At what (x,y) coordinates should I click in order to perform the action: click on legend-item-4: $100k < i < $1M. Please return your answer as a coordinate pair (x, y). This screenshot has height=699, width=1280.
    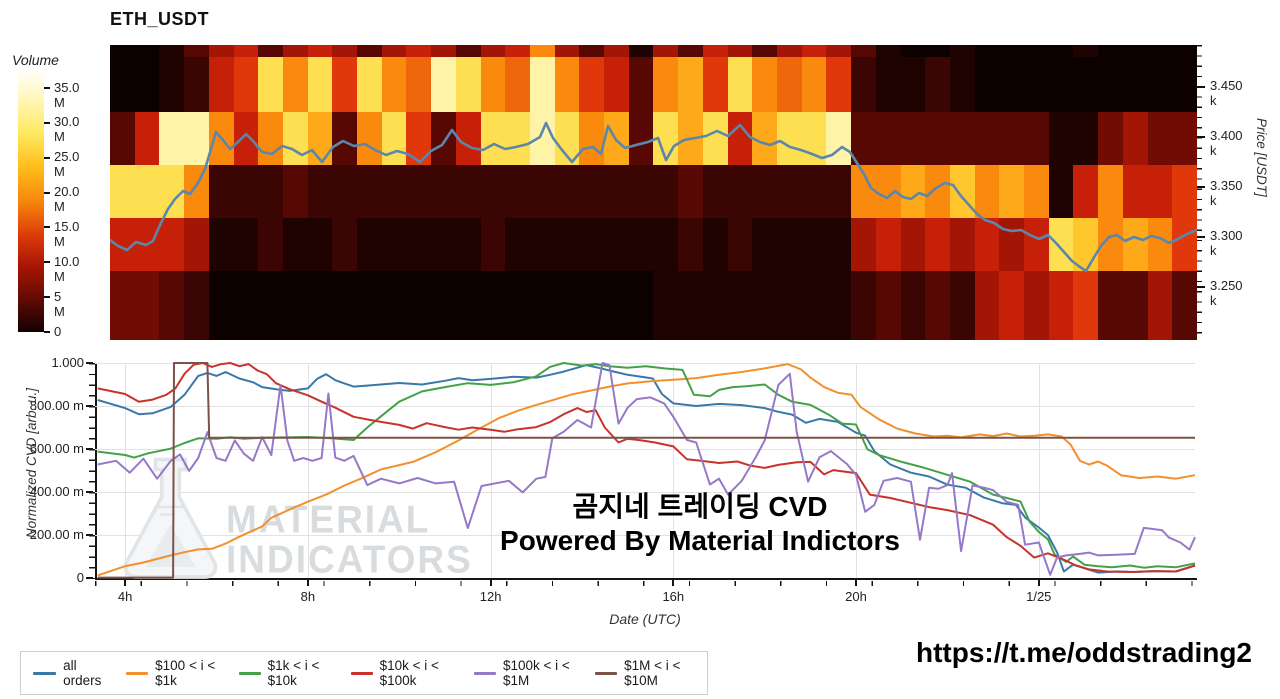
    Looking at the image, I should click on (525, 673).